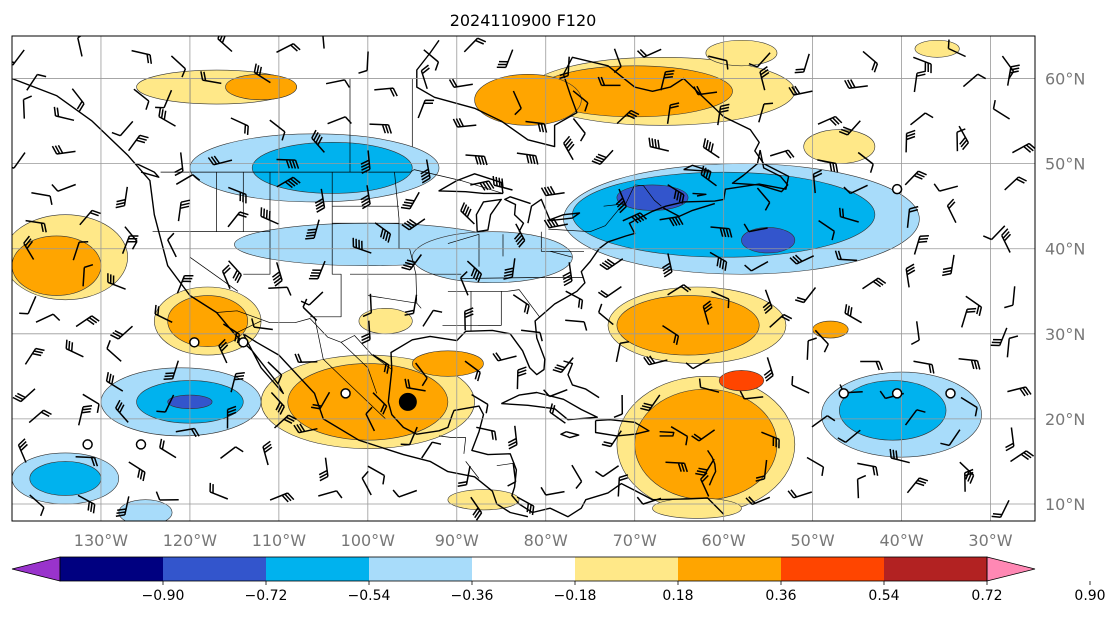 The image size is (1105, 619). What do you see at coordinates (101, 540) in the screenshot?
I see `lon-tick-label: 130°W` at bounding box center [101, 540].